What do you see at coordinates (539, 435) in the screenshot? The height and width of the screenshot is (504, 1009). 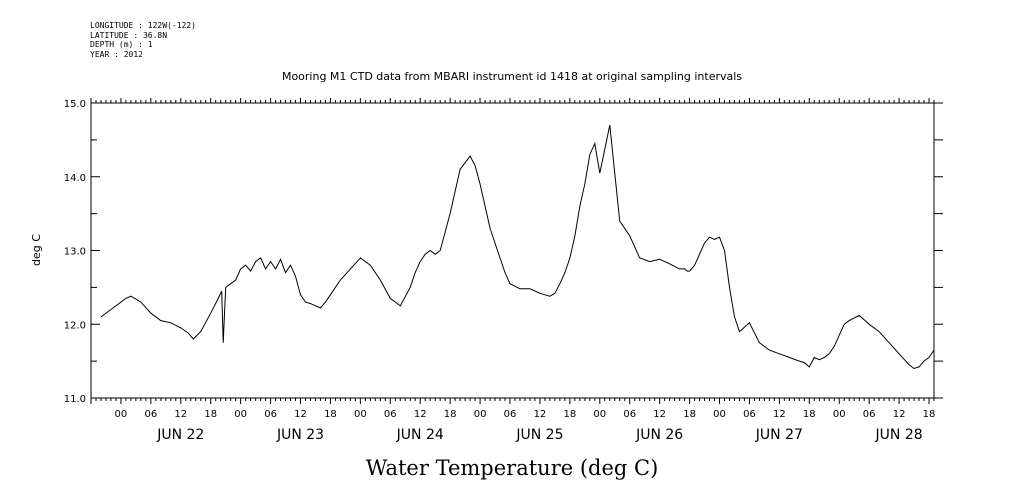 I see `x-day-label: JUN 25` at bounding box center [539, 435].